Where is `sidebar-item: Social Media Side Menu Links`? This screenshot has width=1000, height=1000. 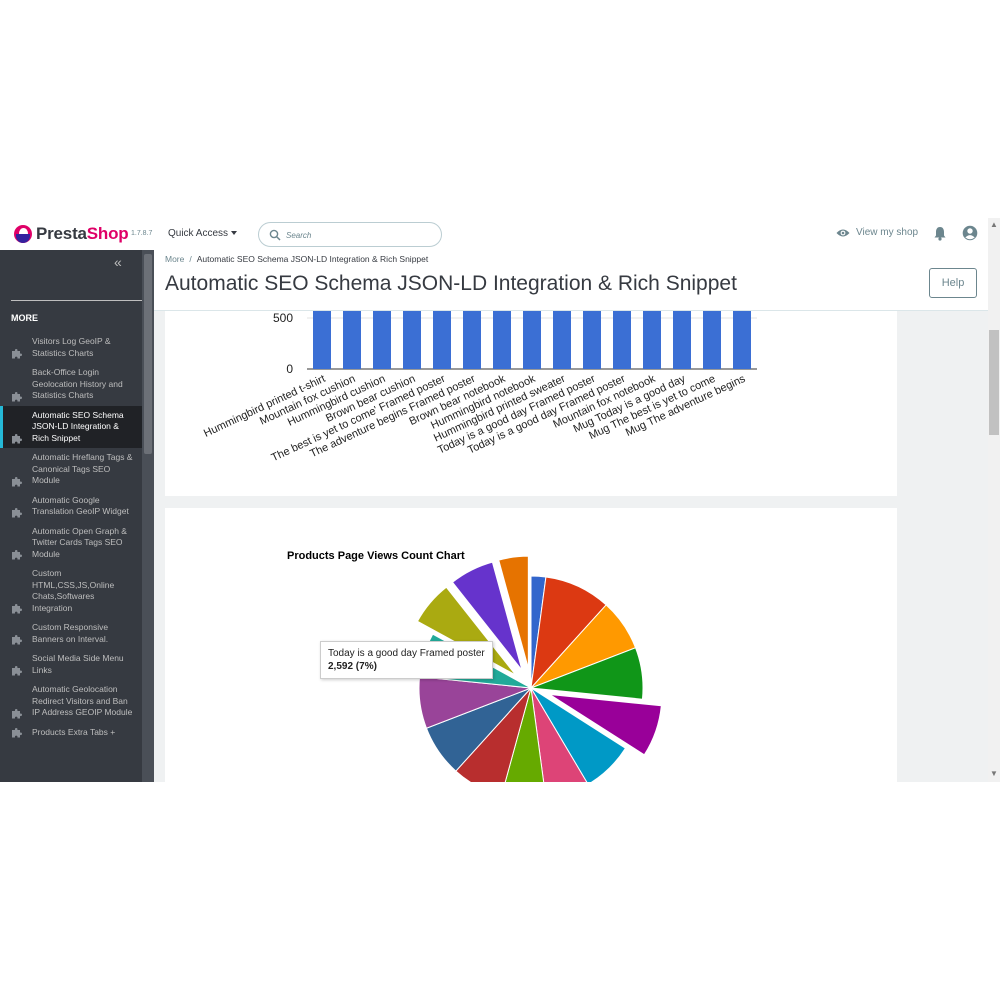 sidebar-item: Social Media Side Menu Links is located at coordinates (71, 664).